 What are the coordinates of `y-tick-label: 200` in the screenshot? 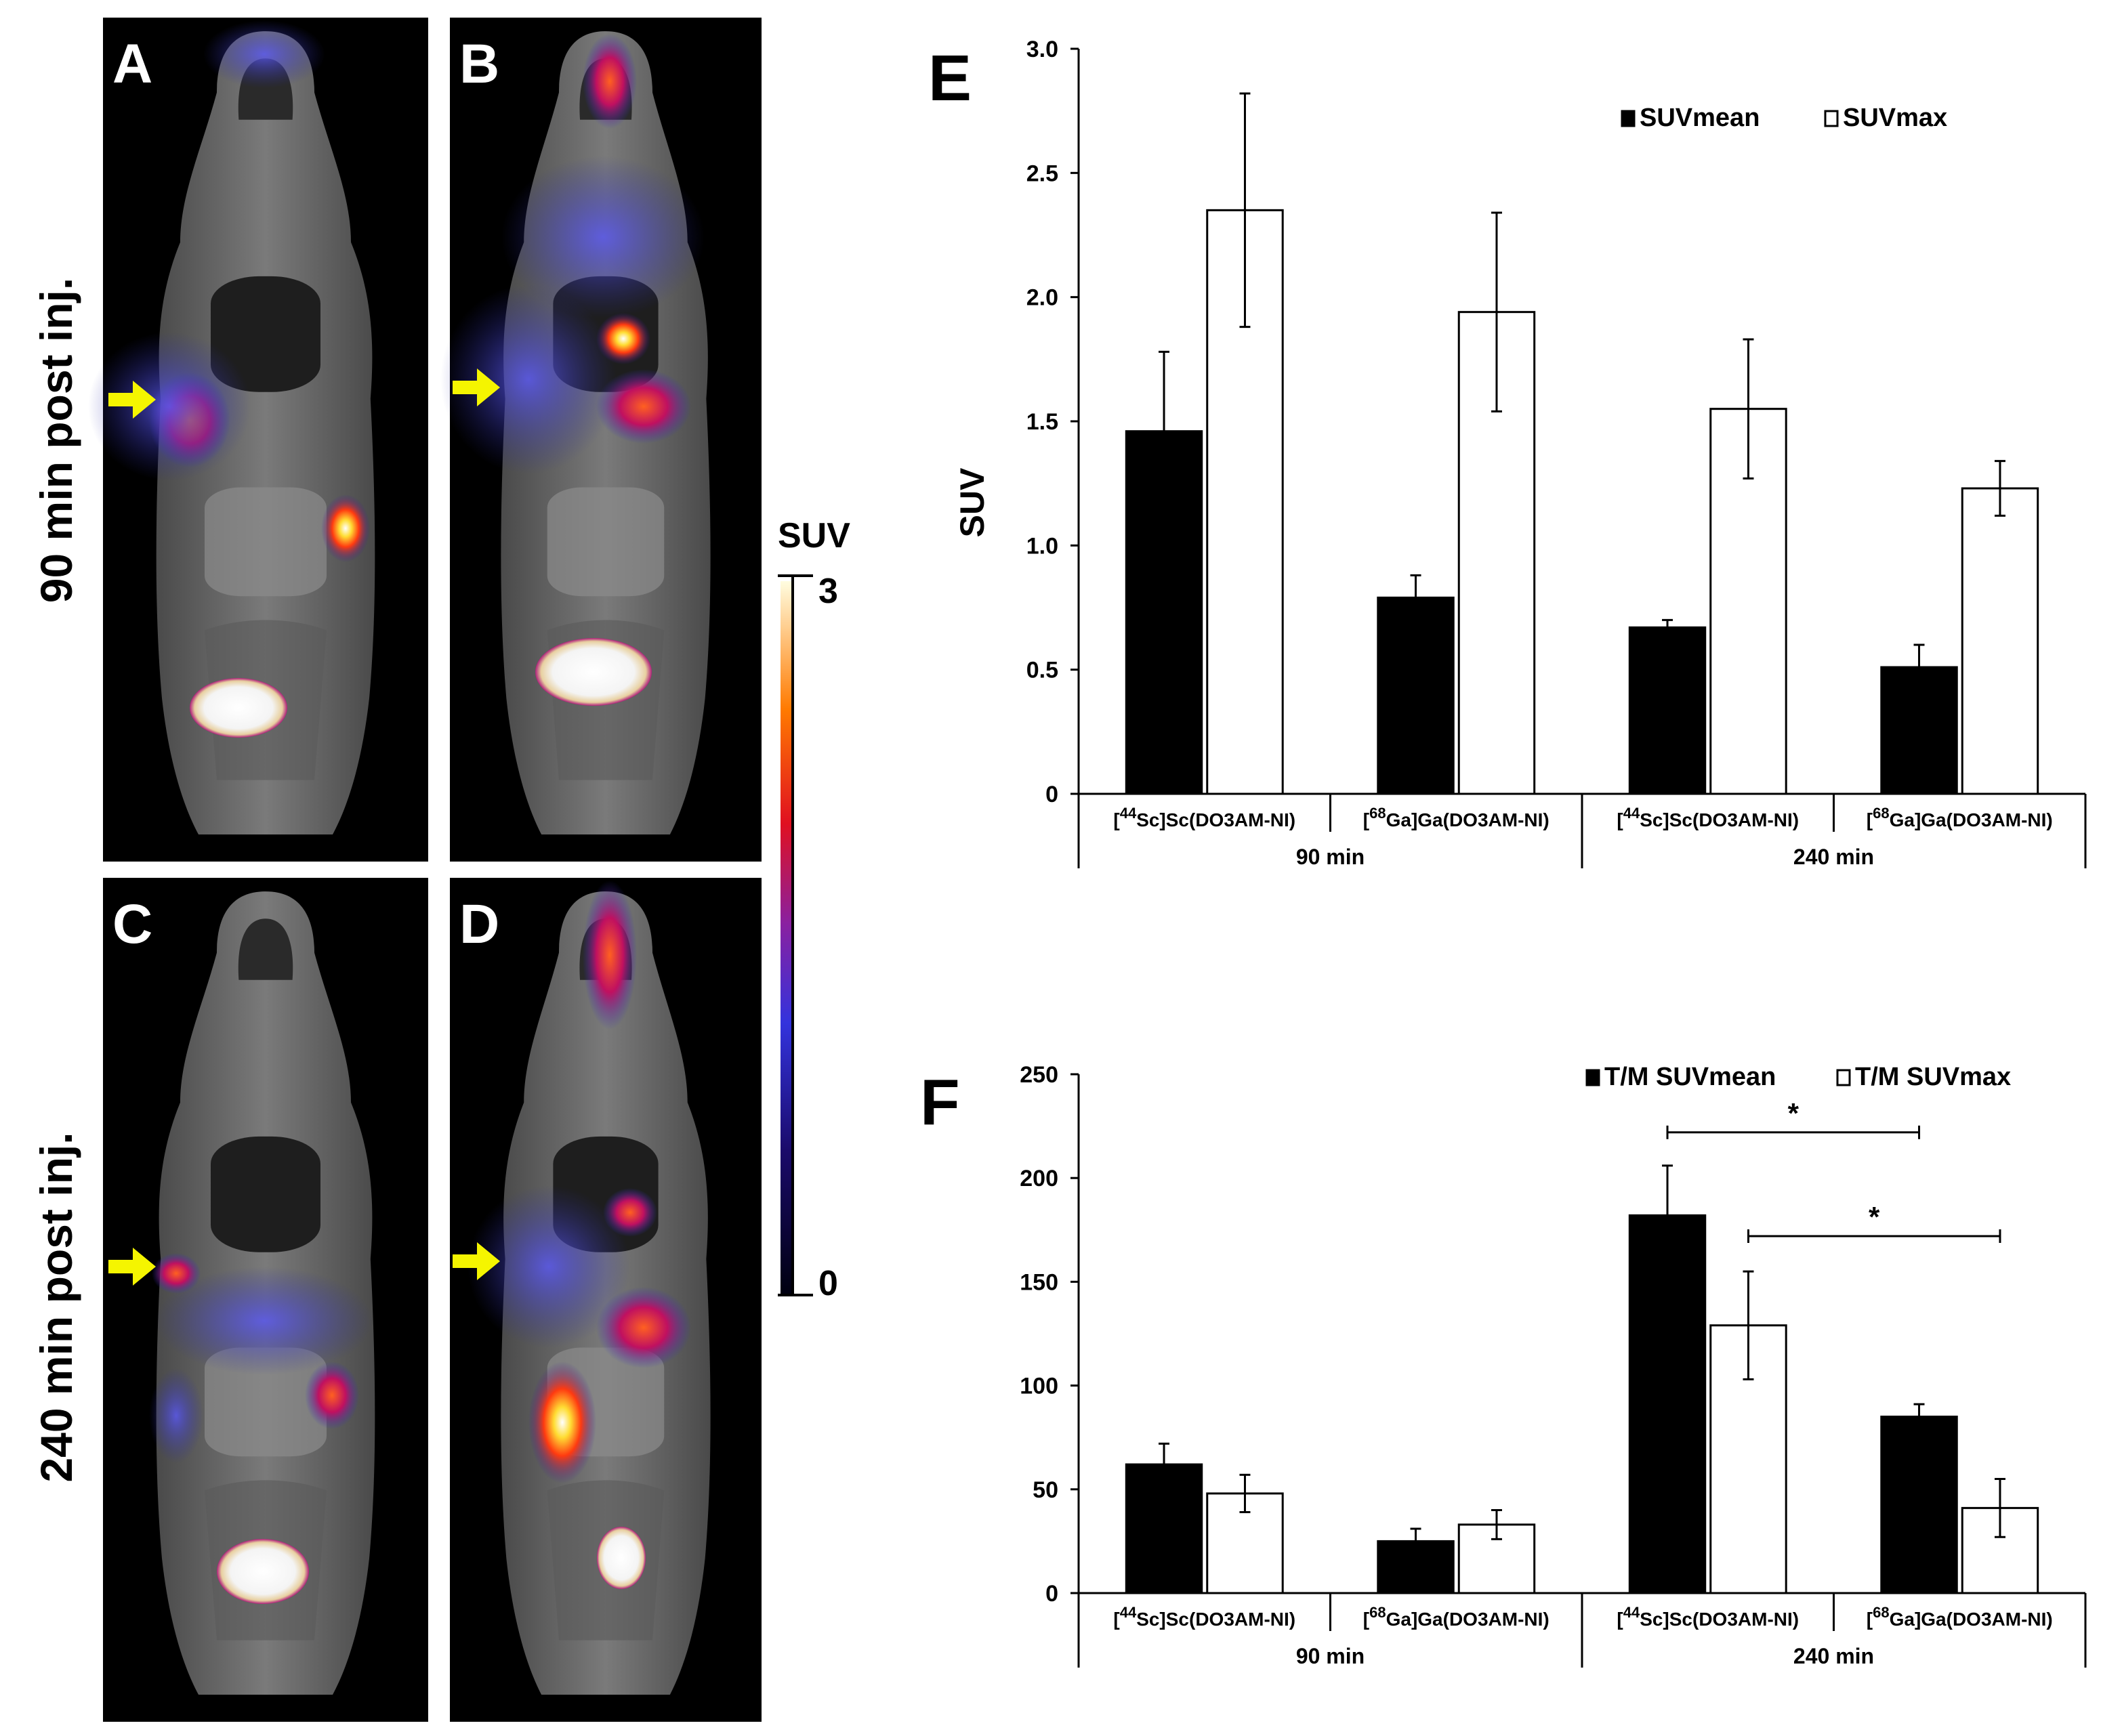 It's located at (1039, 1178).